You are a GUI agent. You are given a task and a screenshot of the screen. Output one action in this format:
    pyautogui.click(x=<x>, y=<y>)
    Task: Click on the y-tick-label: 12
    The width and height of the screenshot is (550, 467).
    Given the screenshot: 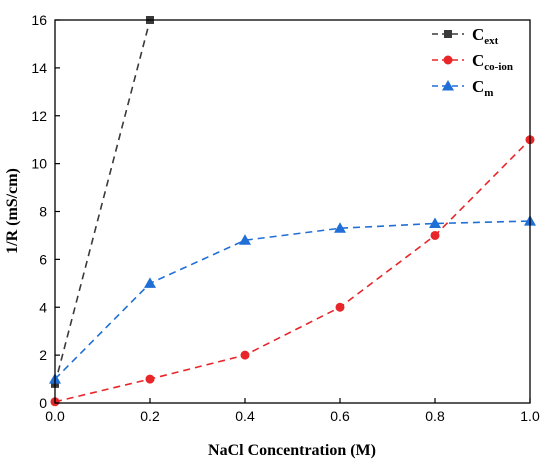 What is the action you would take?
    pyautogui.click(x=39, y=116)
    